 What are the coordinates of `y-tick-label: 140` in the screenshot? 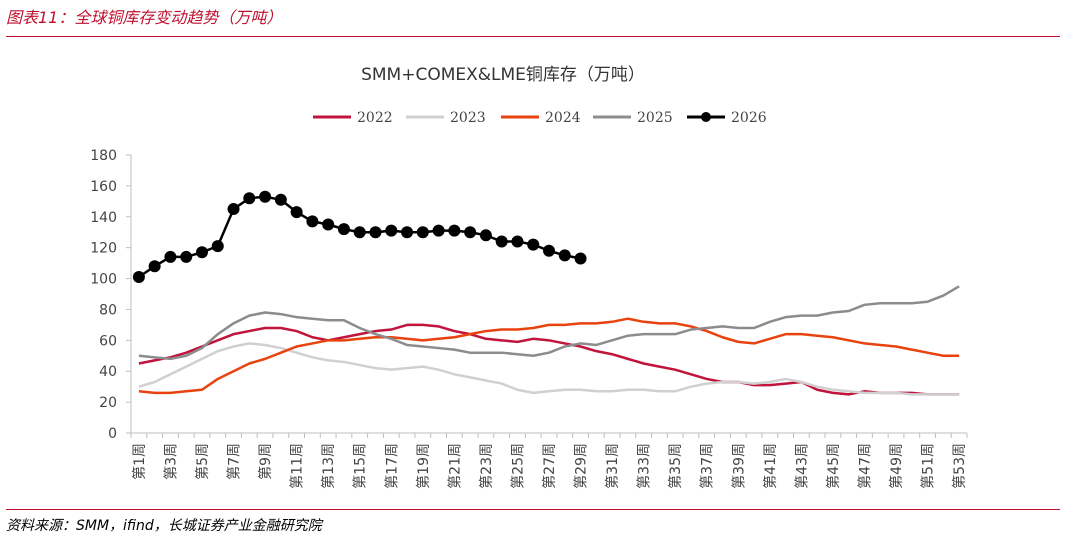 It's located at (103, 218).